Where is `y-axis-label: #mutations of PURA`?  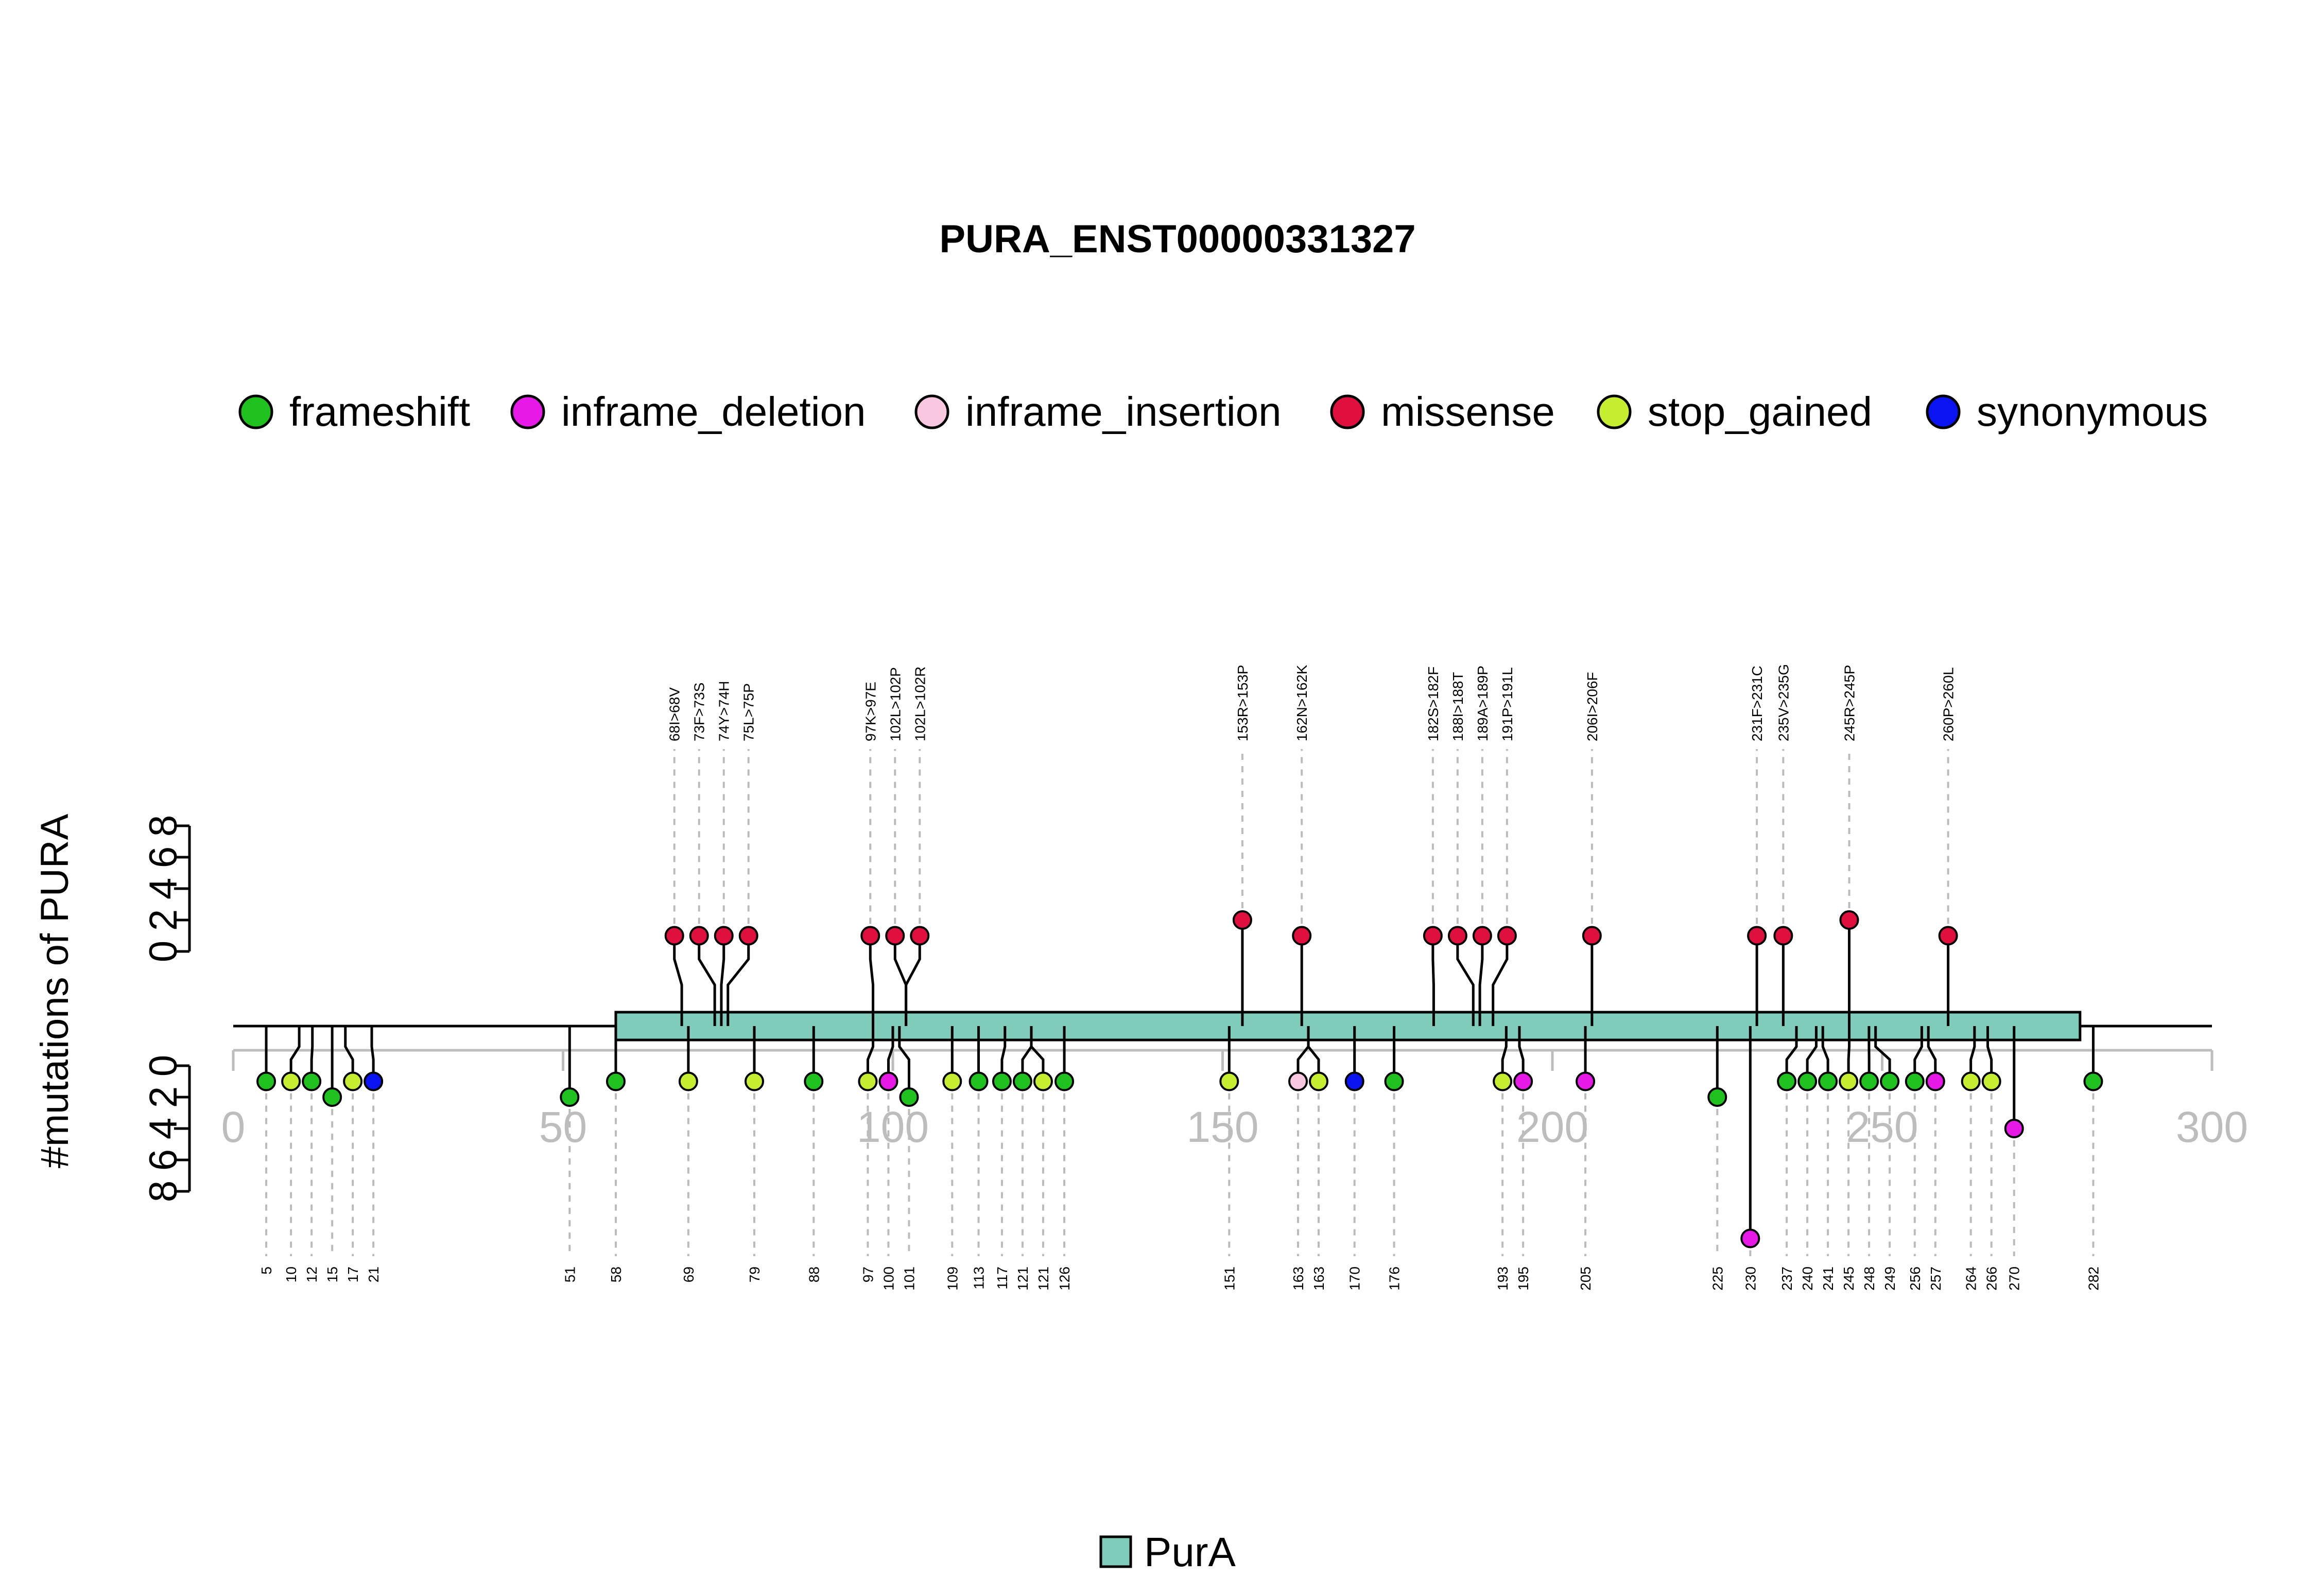
y-axis-label: #mutations of PURA is located at coordinates (55, 991).